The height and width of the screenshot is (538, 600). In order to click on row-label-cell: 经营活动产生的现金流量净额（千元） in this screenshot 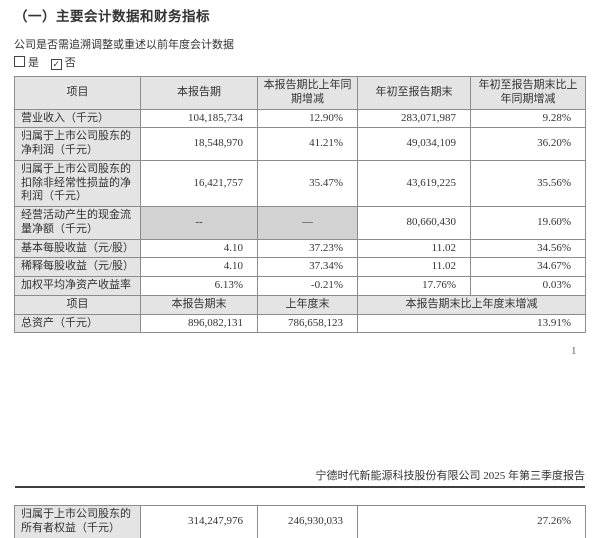, I will do `click(77, 223)`.